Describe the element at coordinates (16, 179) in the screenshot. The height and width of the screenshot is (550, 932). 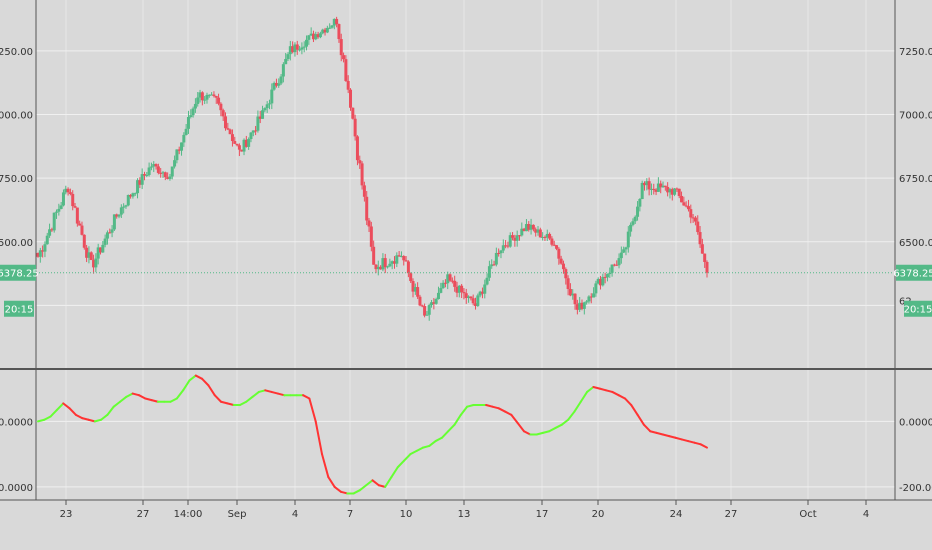
I see `left-price-tick-label: 6750.00` at that location.